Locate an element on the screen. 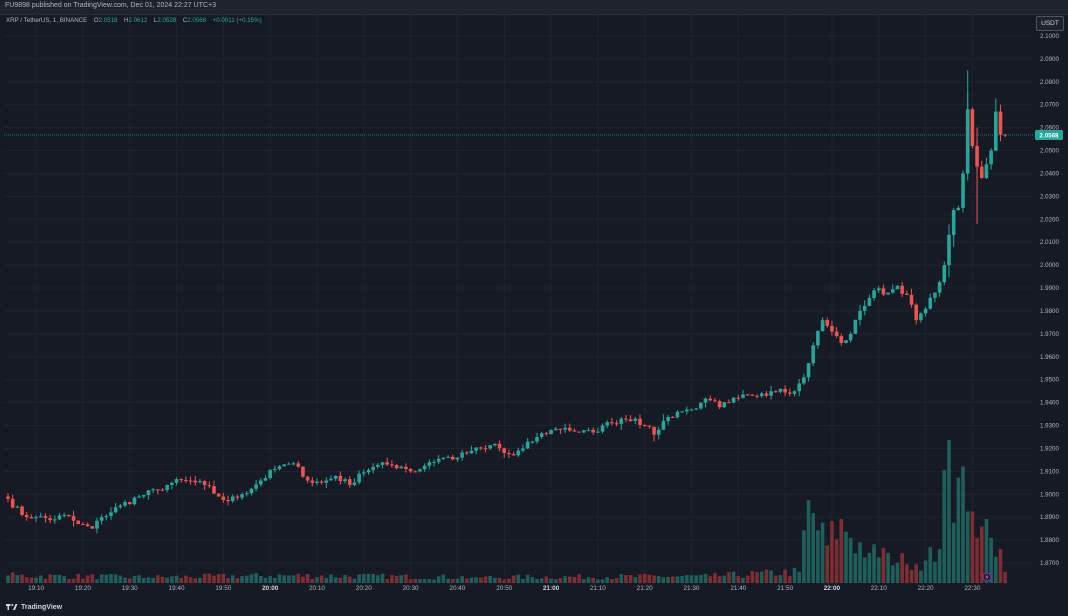 The image size is (1068, 616). currency-button: USDT is located at coordinates (1050, 23).